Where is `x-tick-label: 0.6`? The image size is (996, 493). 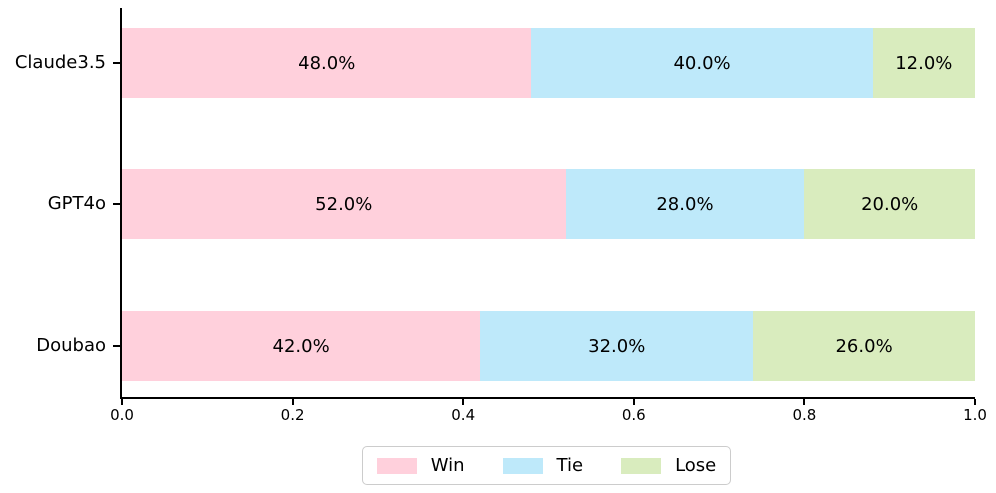
x-tick-label: 0.6 is located at coordinates (633, 415).